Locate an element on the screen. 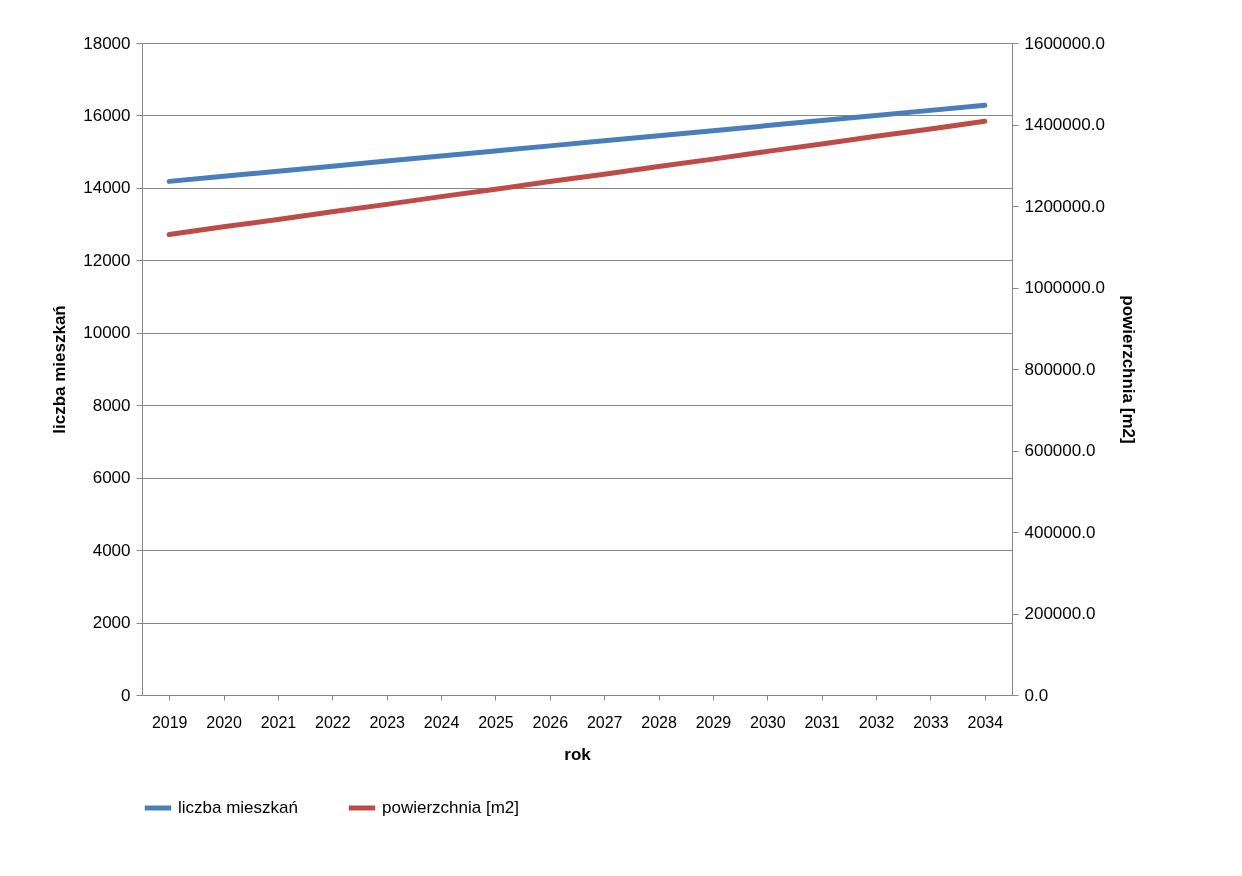  y-tick-label: 12000 is located at coordinates (107, 260).